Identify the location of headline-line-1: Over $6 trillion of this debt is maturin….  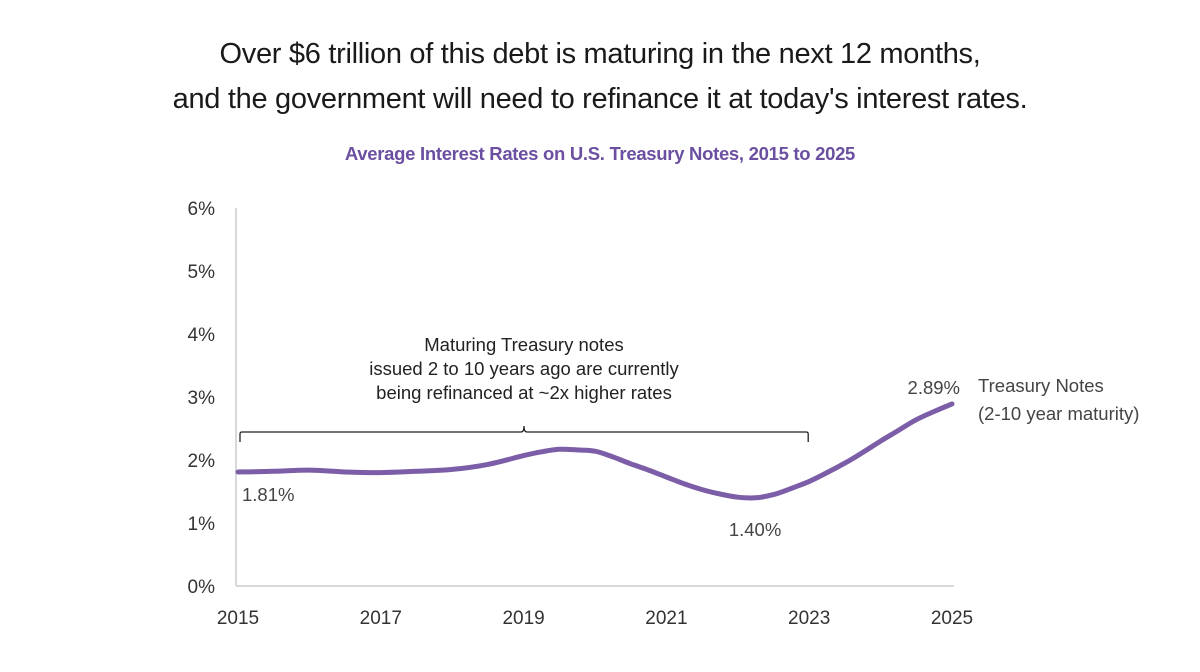
(600, 54).